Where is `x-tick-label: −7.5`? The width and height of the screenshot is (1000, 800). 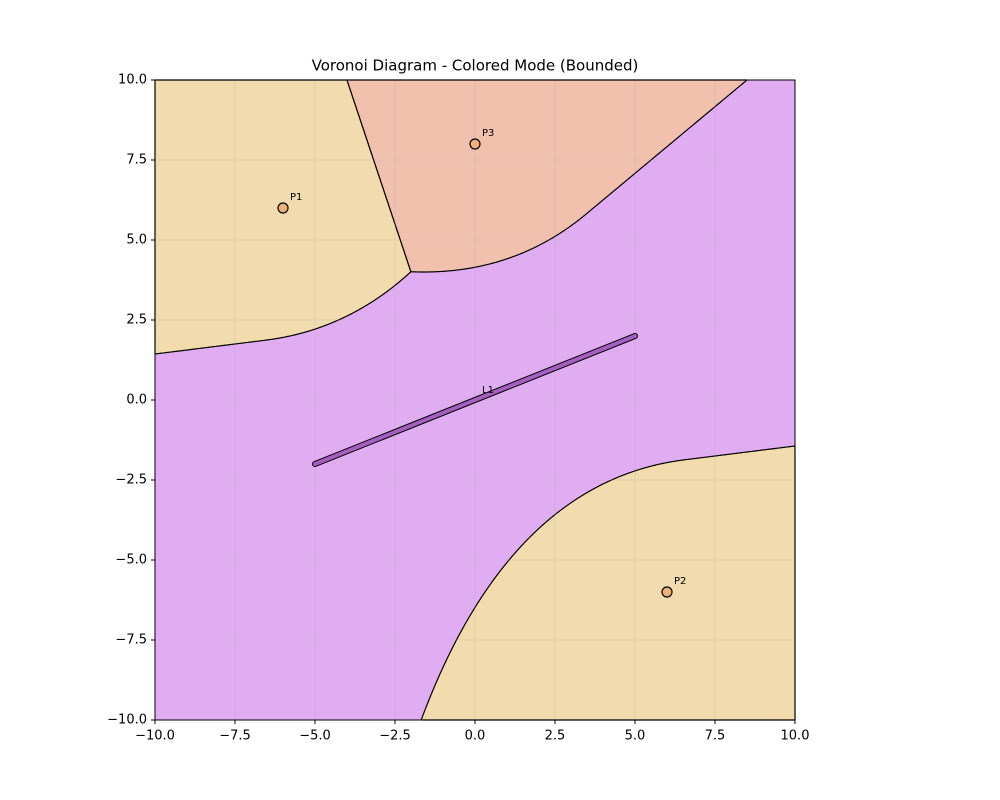 x-tick-label: −7.5 is located at coordinates (235, 736).